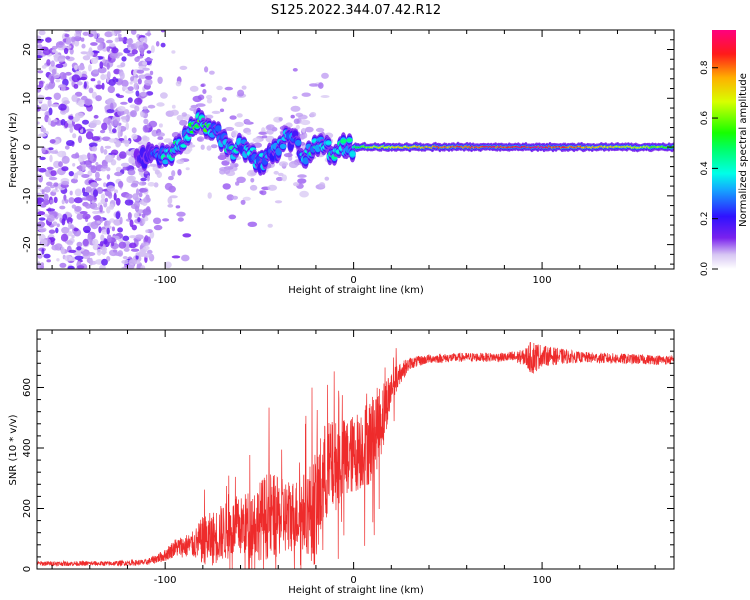 The image size is (750, 600). Describe the element at coordinates (705, 168) in the screenshot. I see `colorbar-tick-label: 0.4` at that location.